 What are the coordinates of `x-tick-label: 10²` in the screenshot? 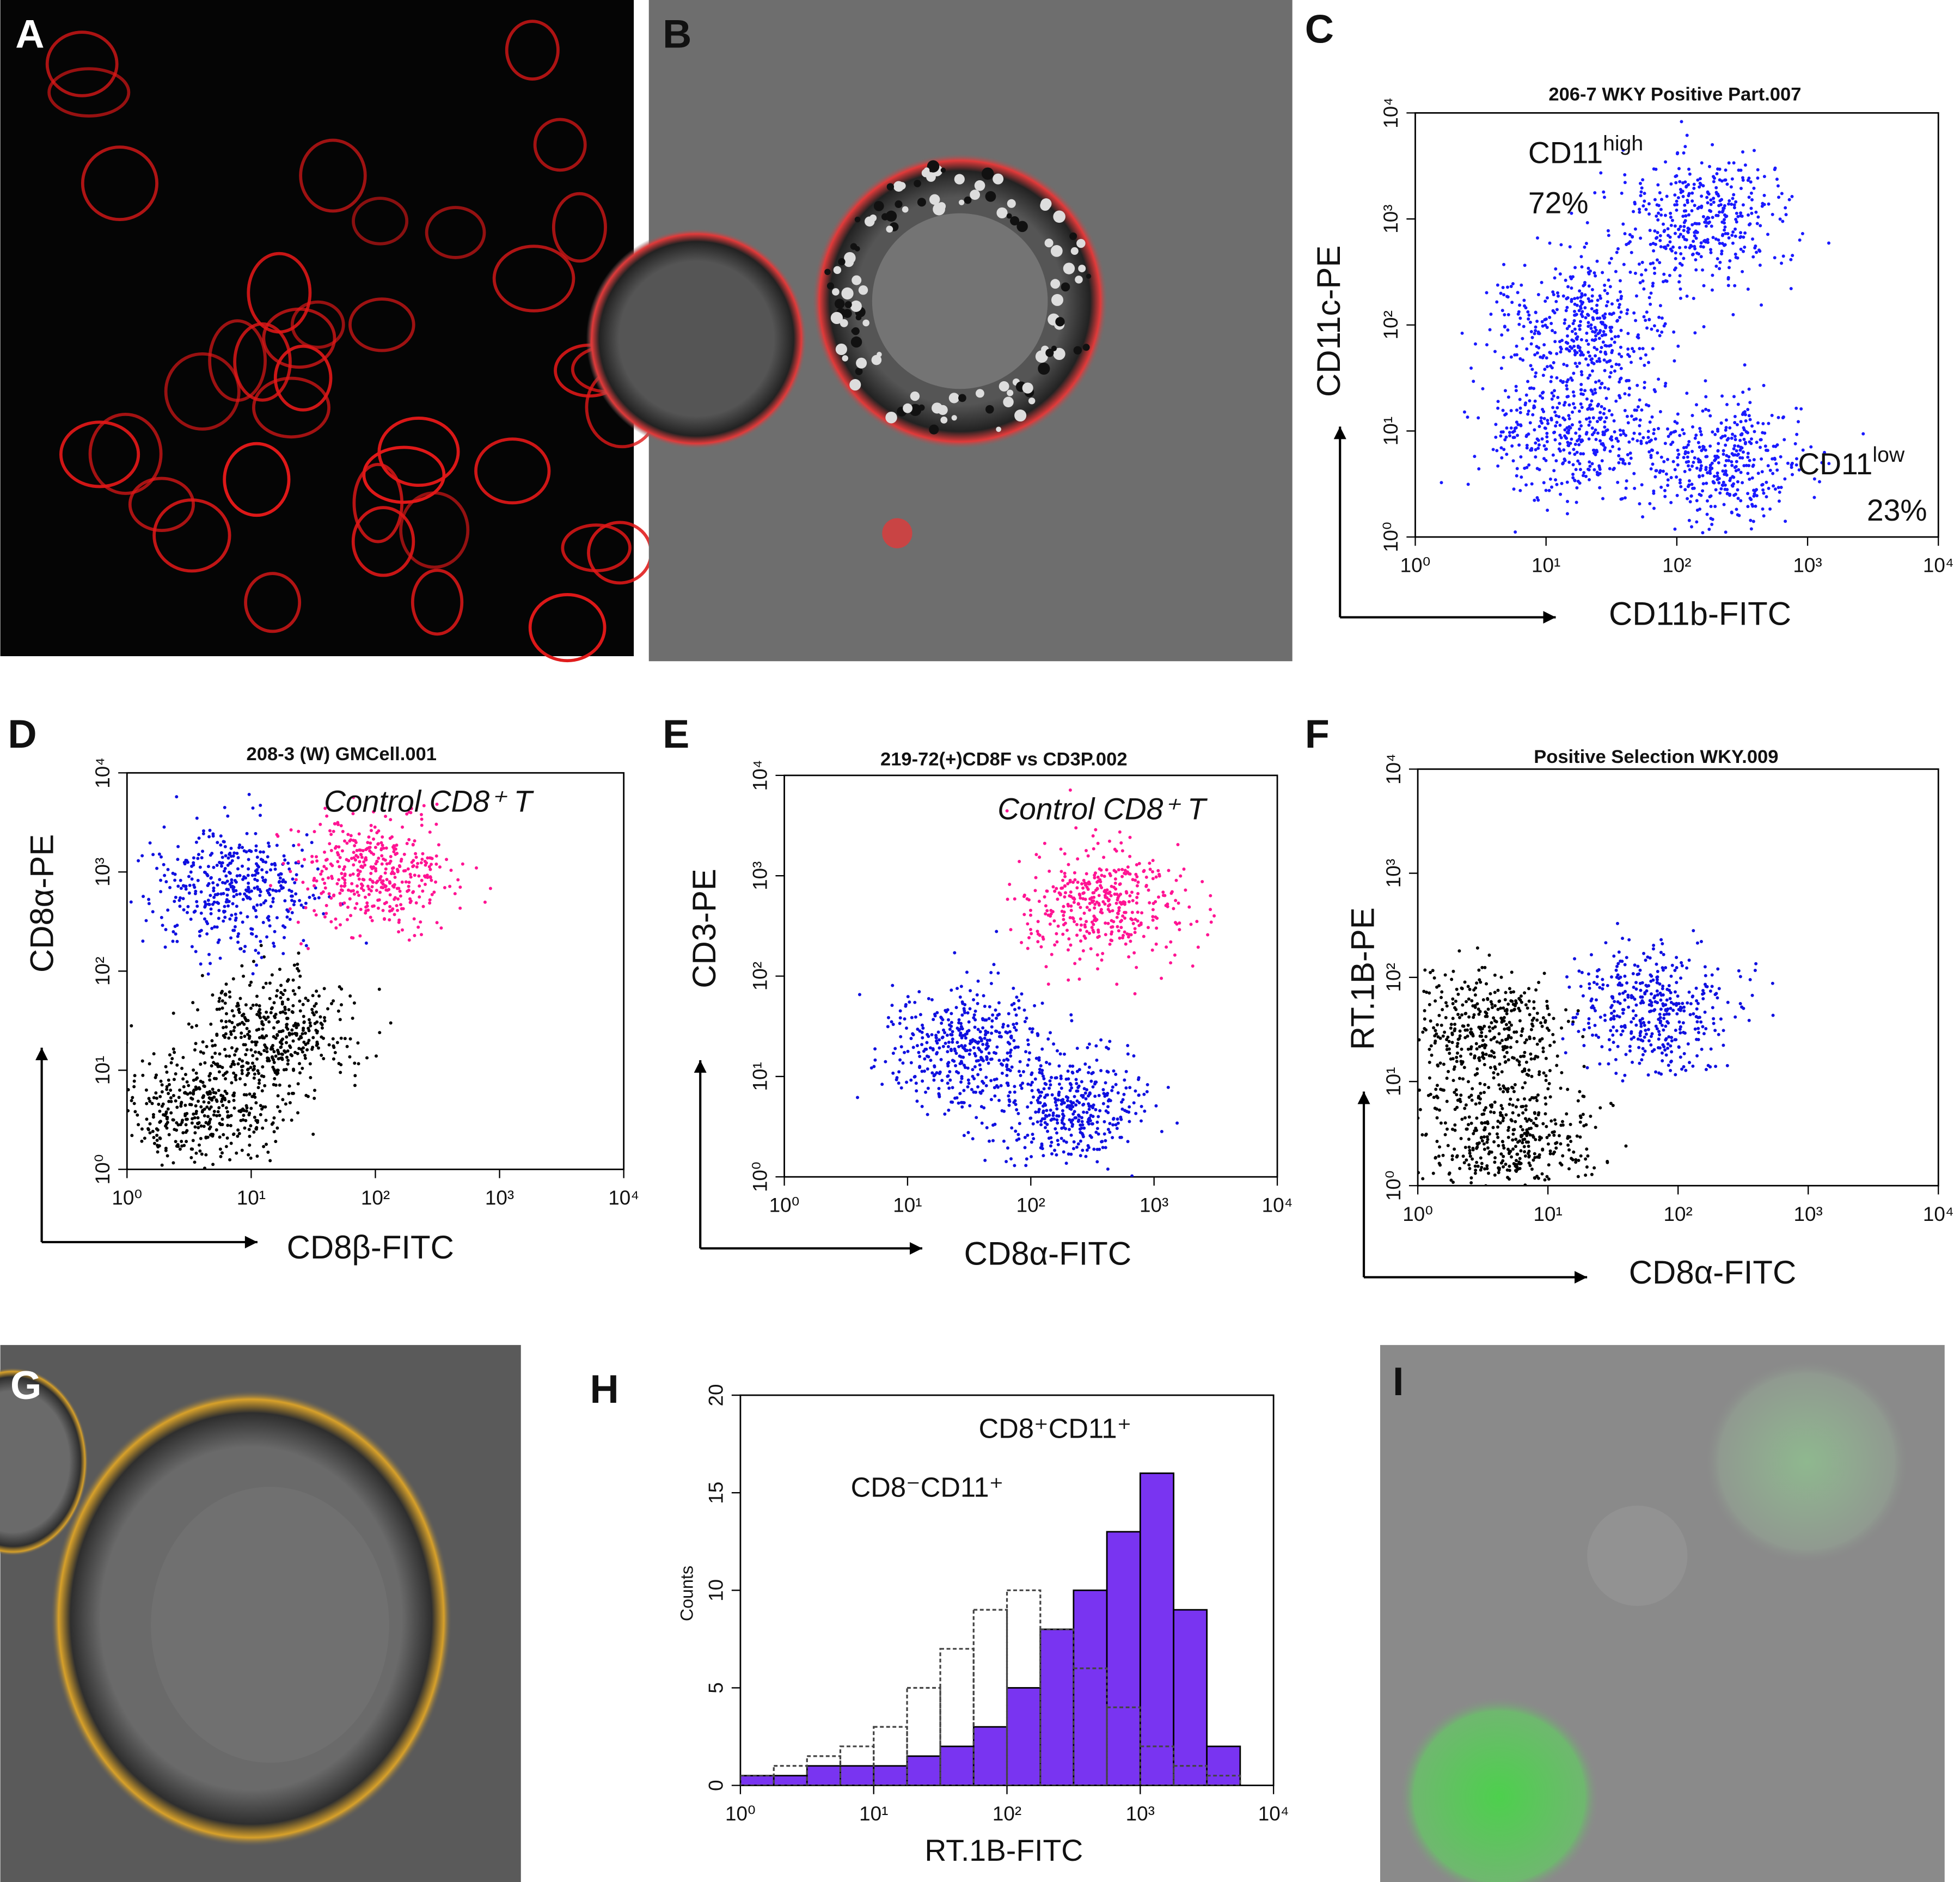 It's located at (1030, 1206).